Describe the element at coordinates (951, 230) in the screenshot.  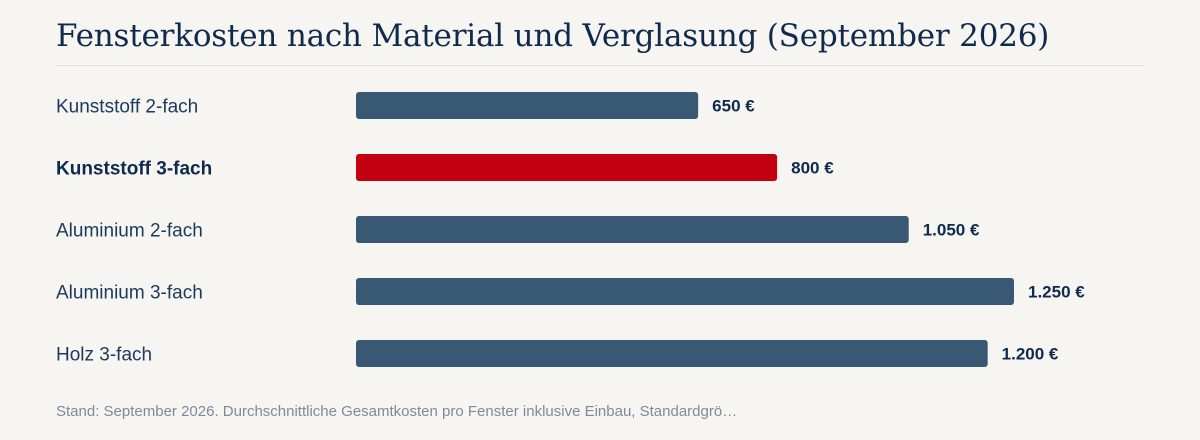
I see `value-label: 1.050 €` at that location.